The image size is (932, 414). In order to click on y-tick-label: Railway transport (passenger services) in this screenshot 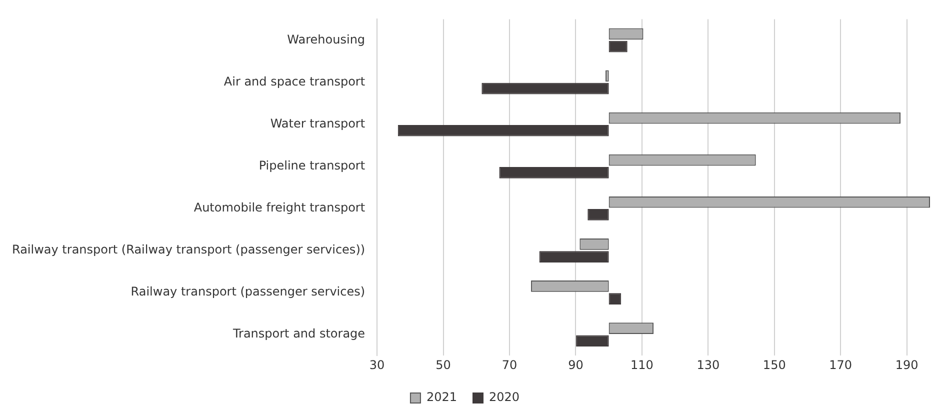, I will do `click(248, 291)`.